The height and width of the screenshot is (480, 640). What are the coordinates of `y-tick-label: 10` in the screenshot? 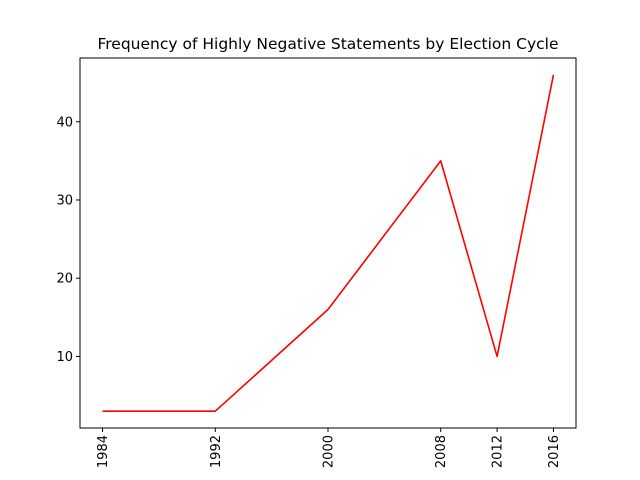 It's located at (64, 357).